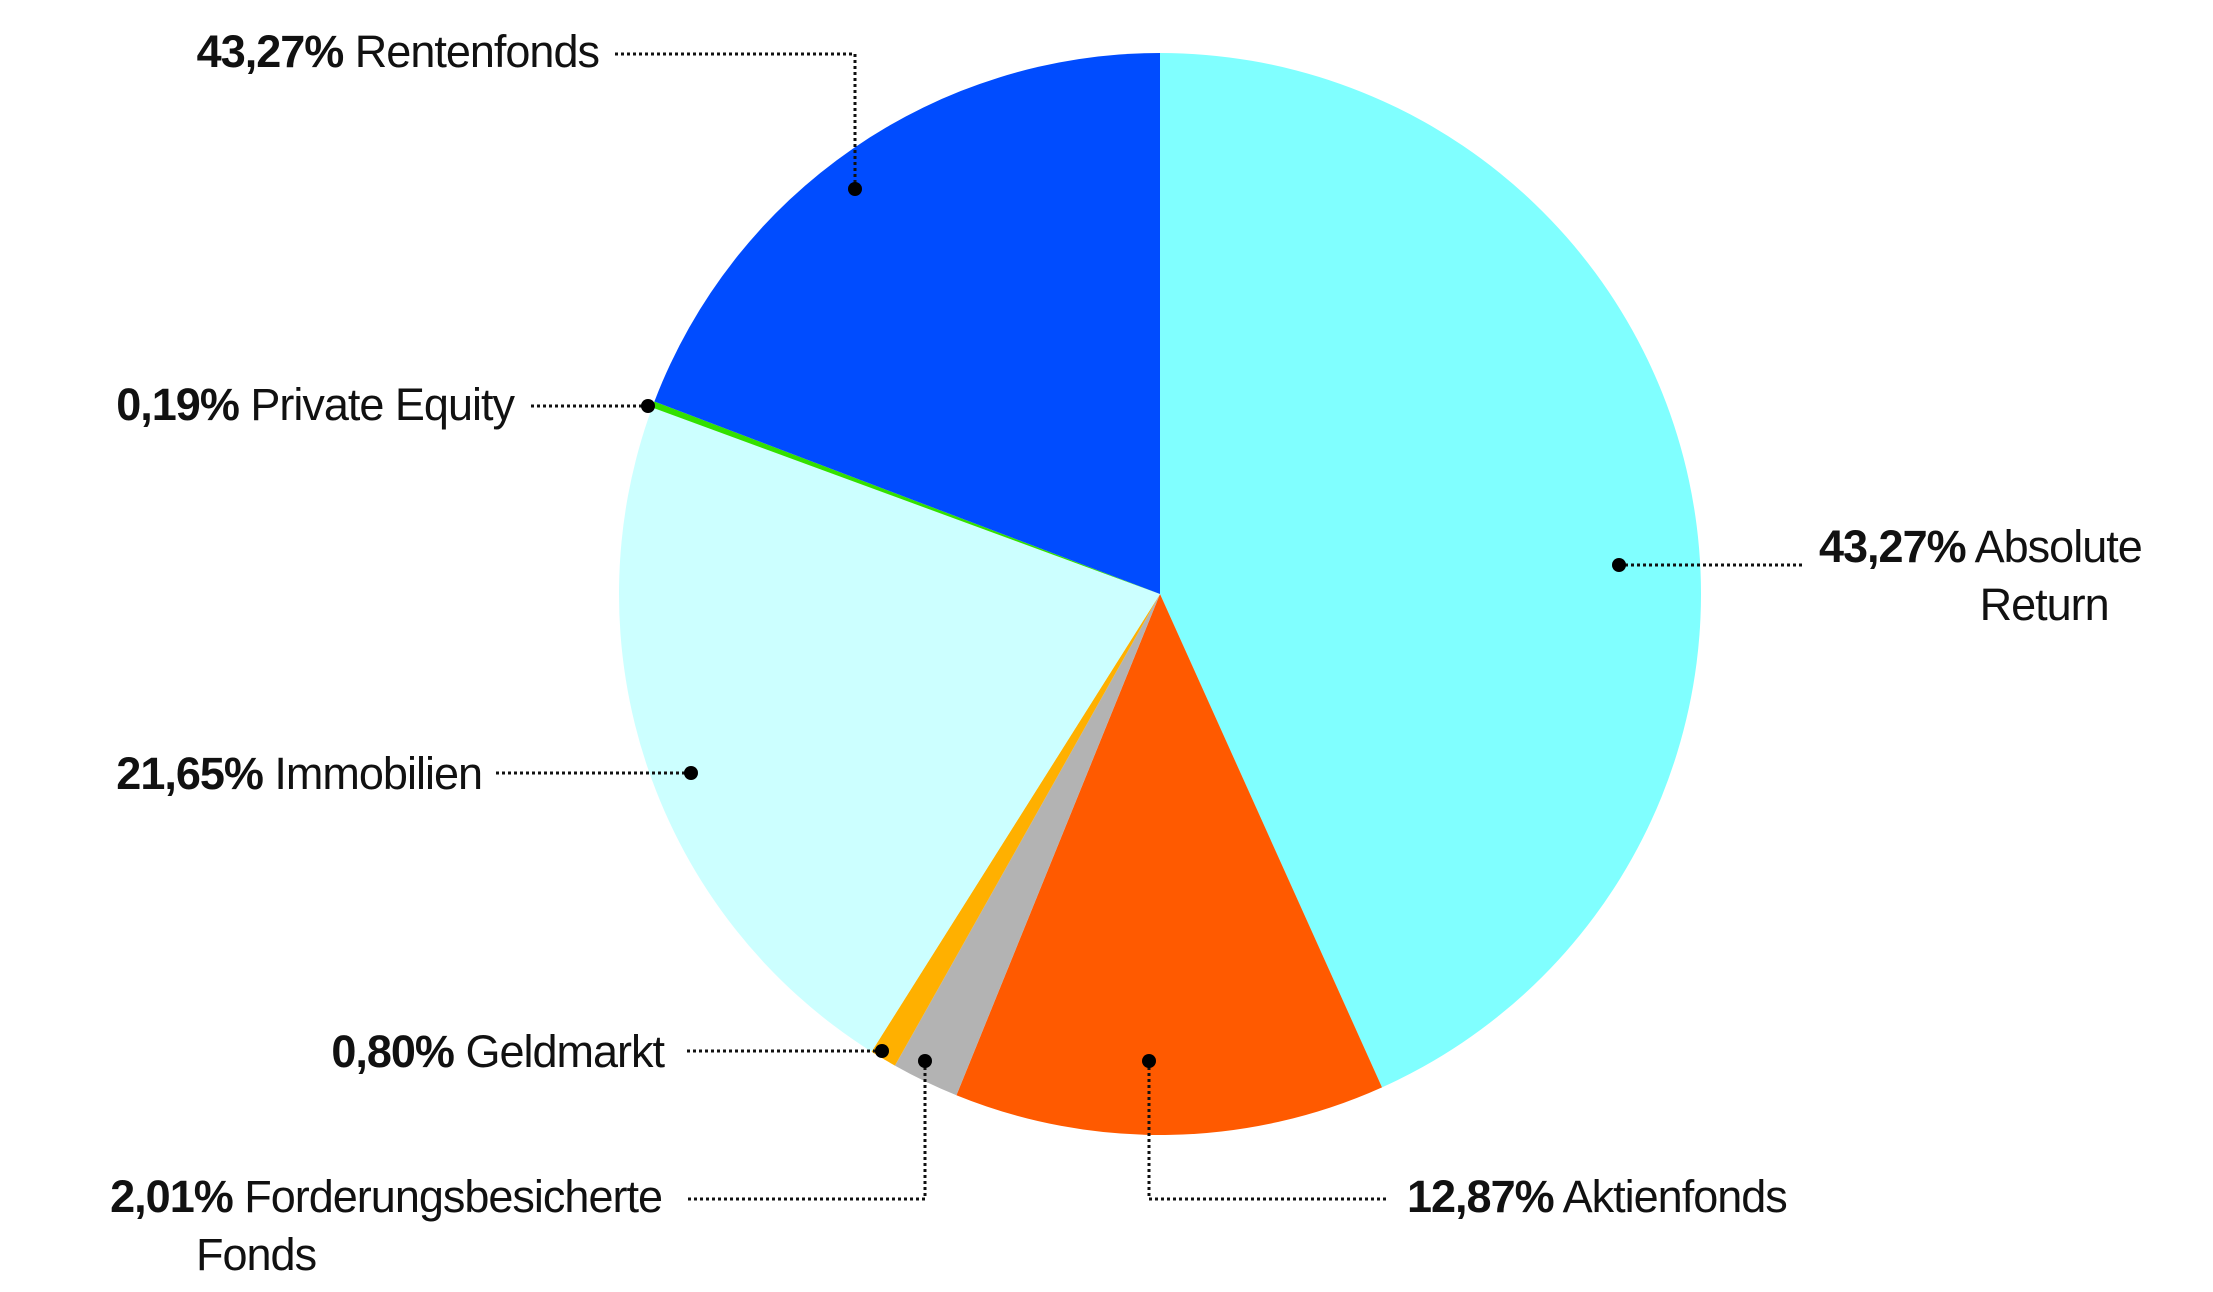 The height and width of the screenshot is (1292, 2213). I want to click on data-label-private-equity: 0,19% Private Equity, so click(315, 404).